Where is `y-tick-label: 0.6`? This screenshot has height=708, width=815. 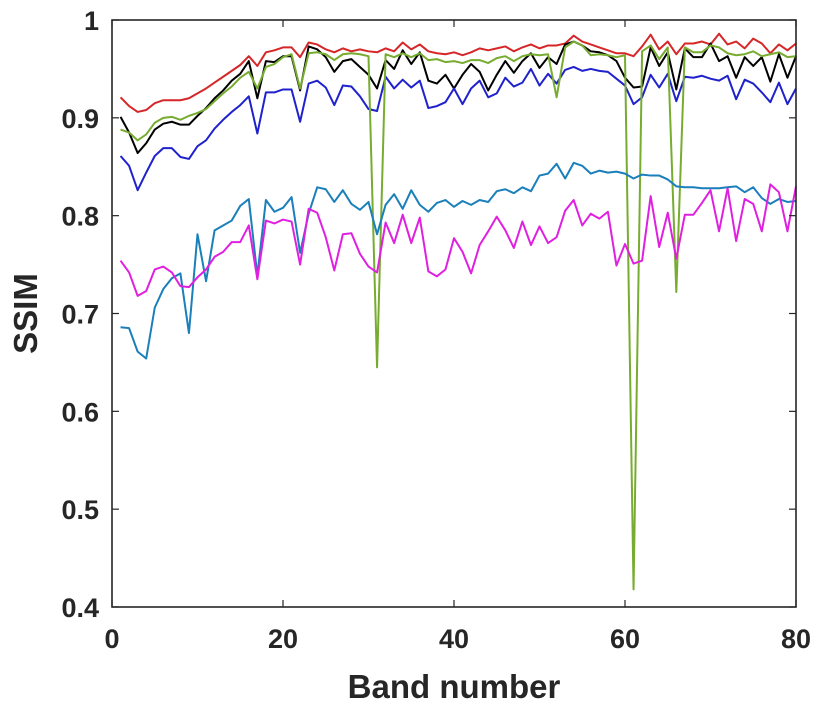 y-tick-label: 0.6 is located at coordinates (80, 412).